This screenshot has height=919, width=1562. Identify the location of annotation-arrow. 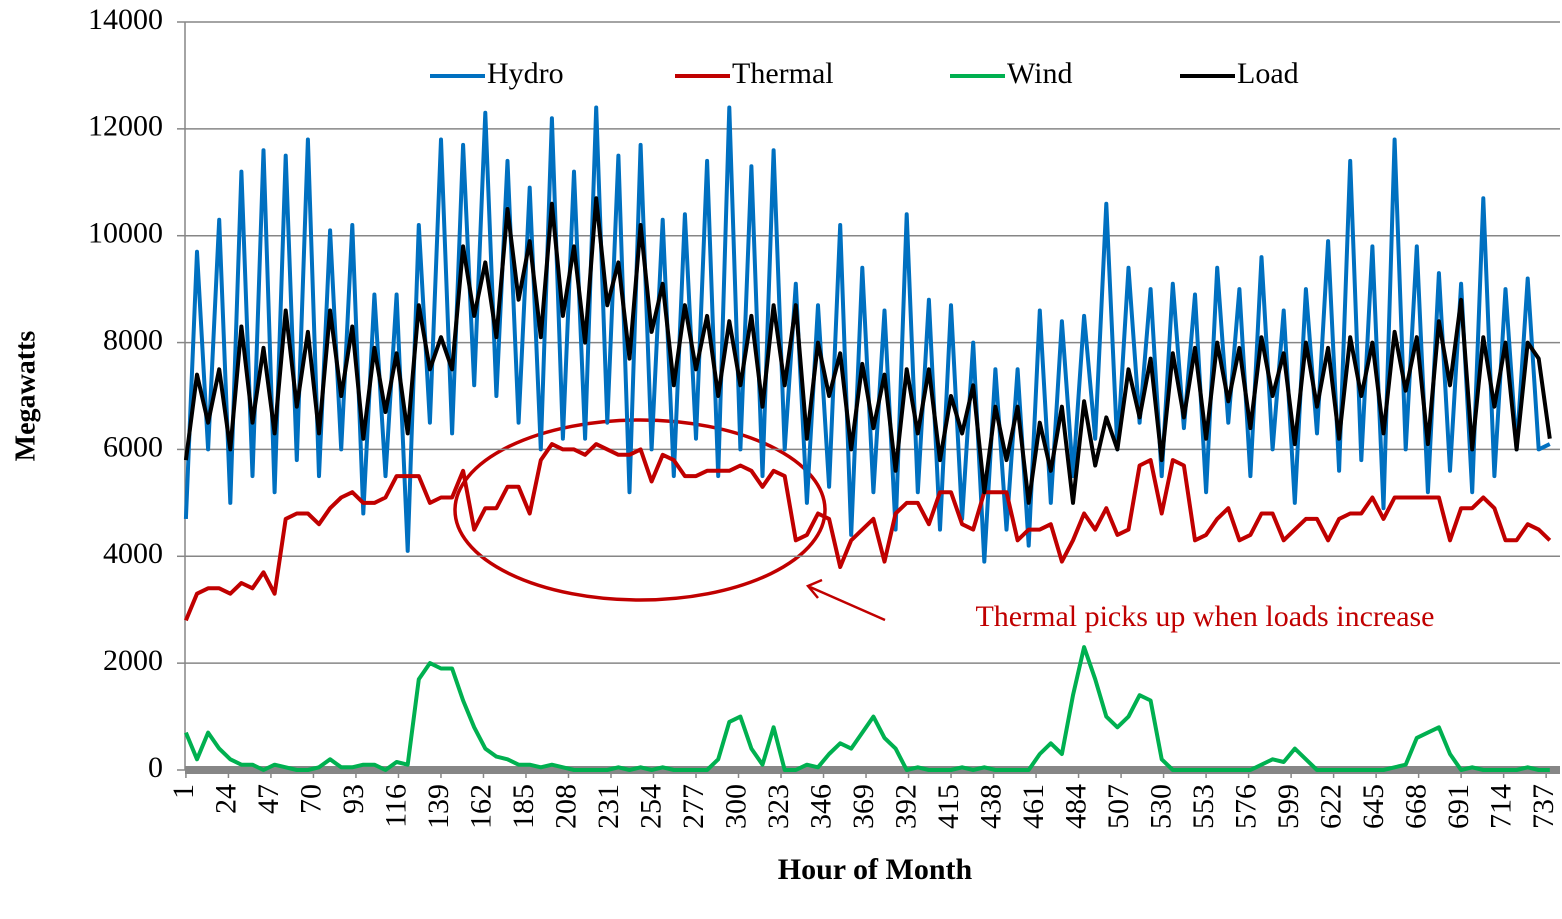
(847, 603).